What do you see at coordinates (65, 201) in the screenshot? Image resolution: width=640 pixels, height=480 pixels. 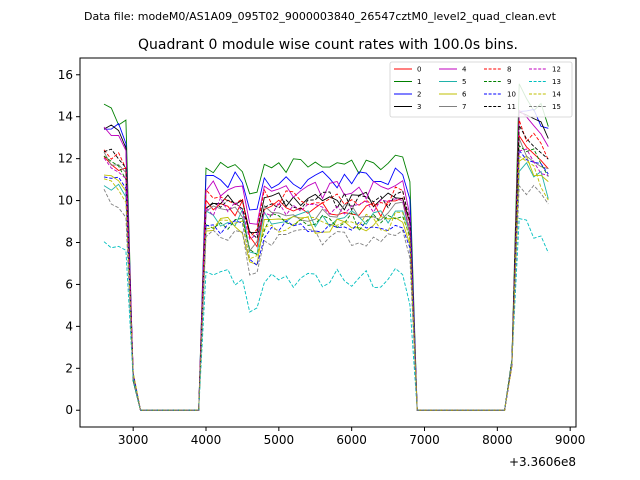 I see `y-tick-label: 10` at bounding box center [65, 201].